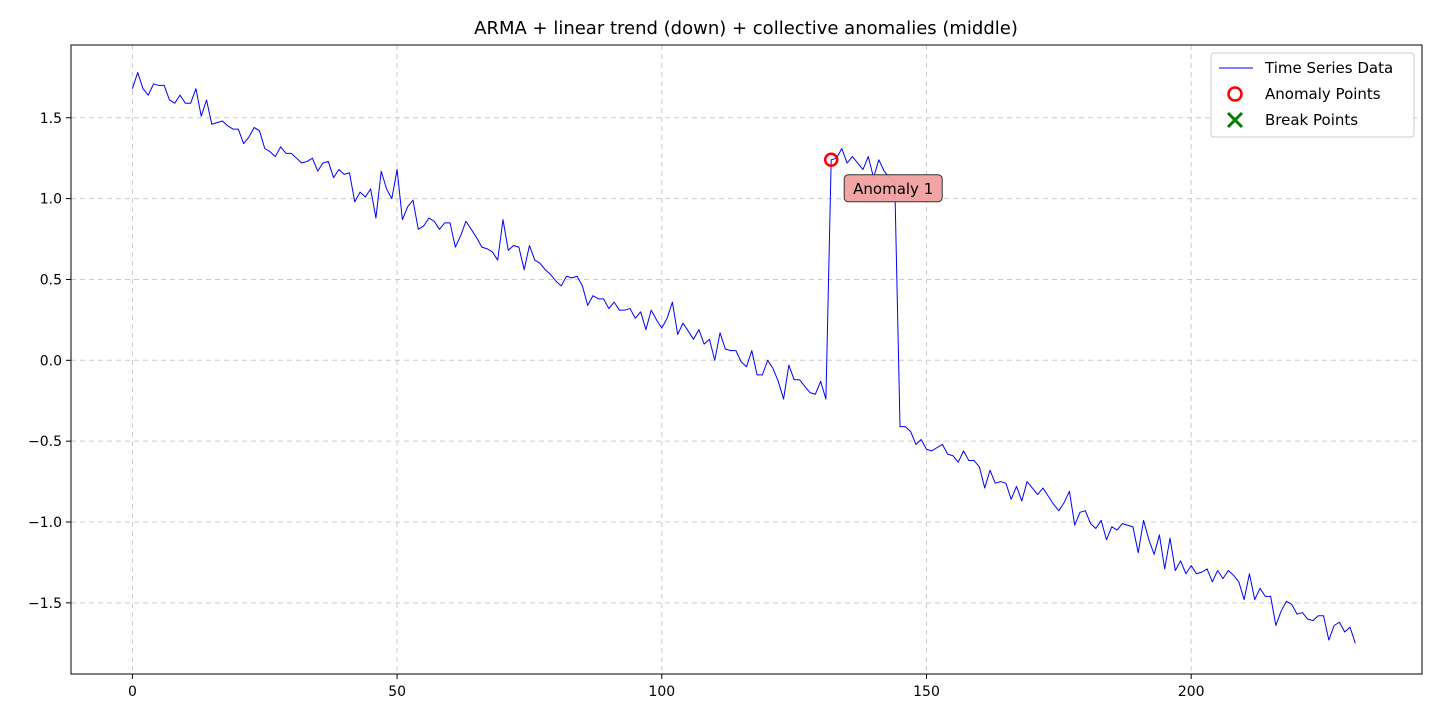 This screenshot has width=1440, height=720. Describe the element at coordinates (661, 692) in the screenshot. I see `x-tick-label: 100` at that location.